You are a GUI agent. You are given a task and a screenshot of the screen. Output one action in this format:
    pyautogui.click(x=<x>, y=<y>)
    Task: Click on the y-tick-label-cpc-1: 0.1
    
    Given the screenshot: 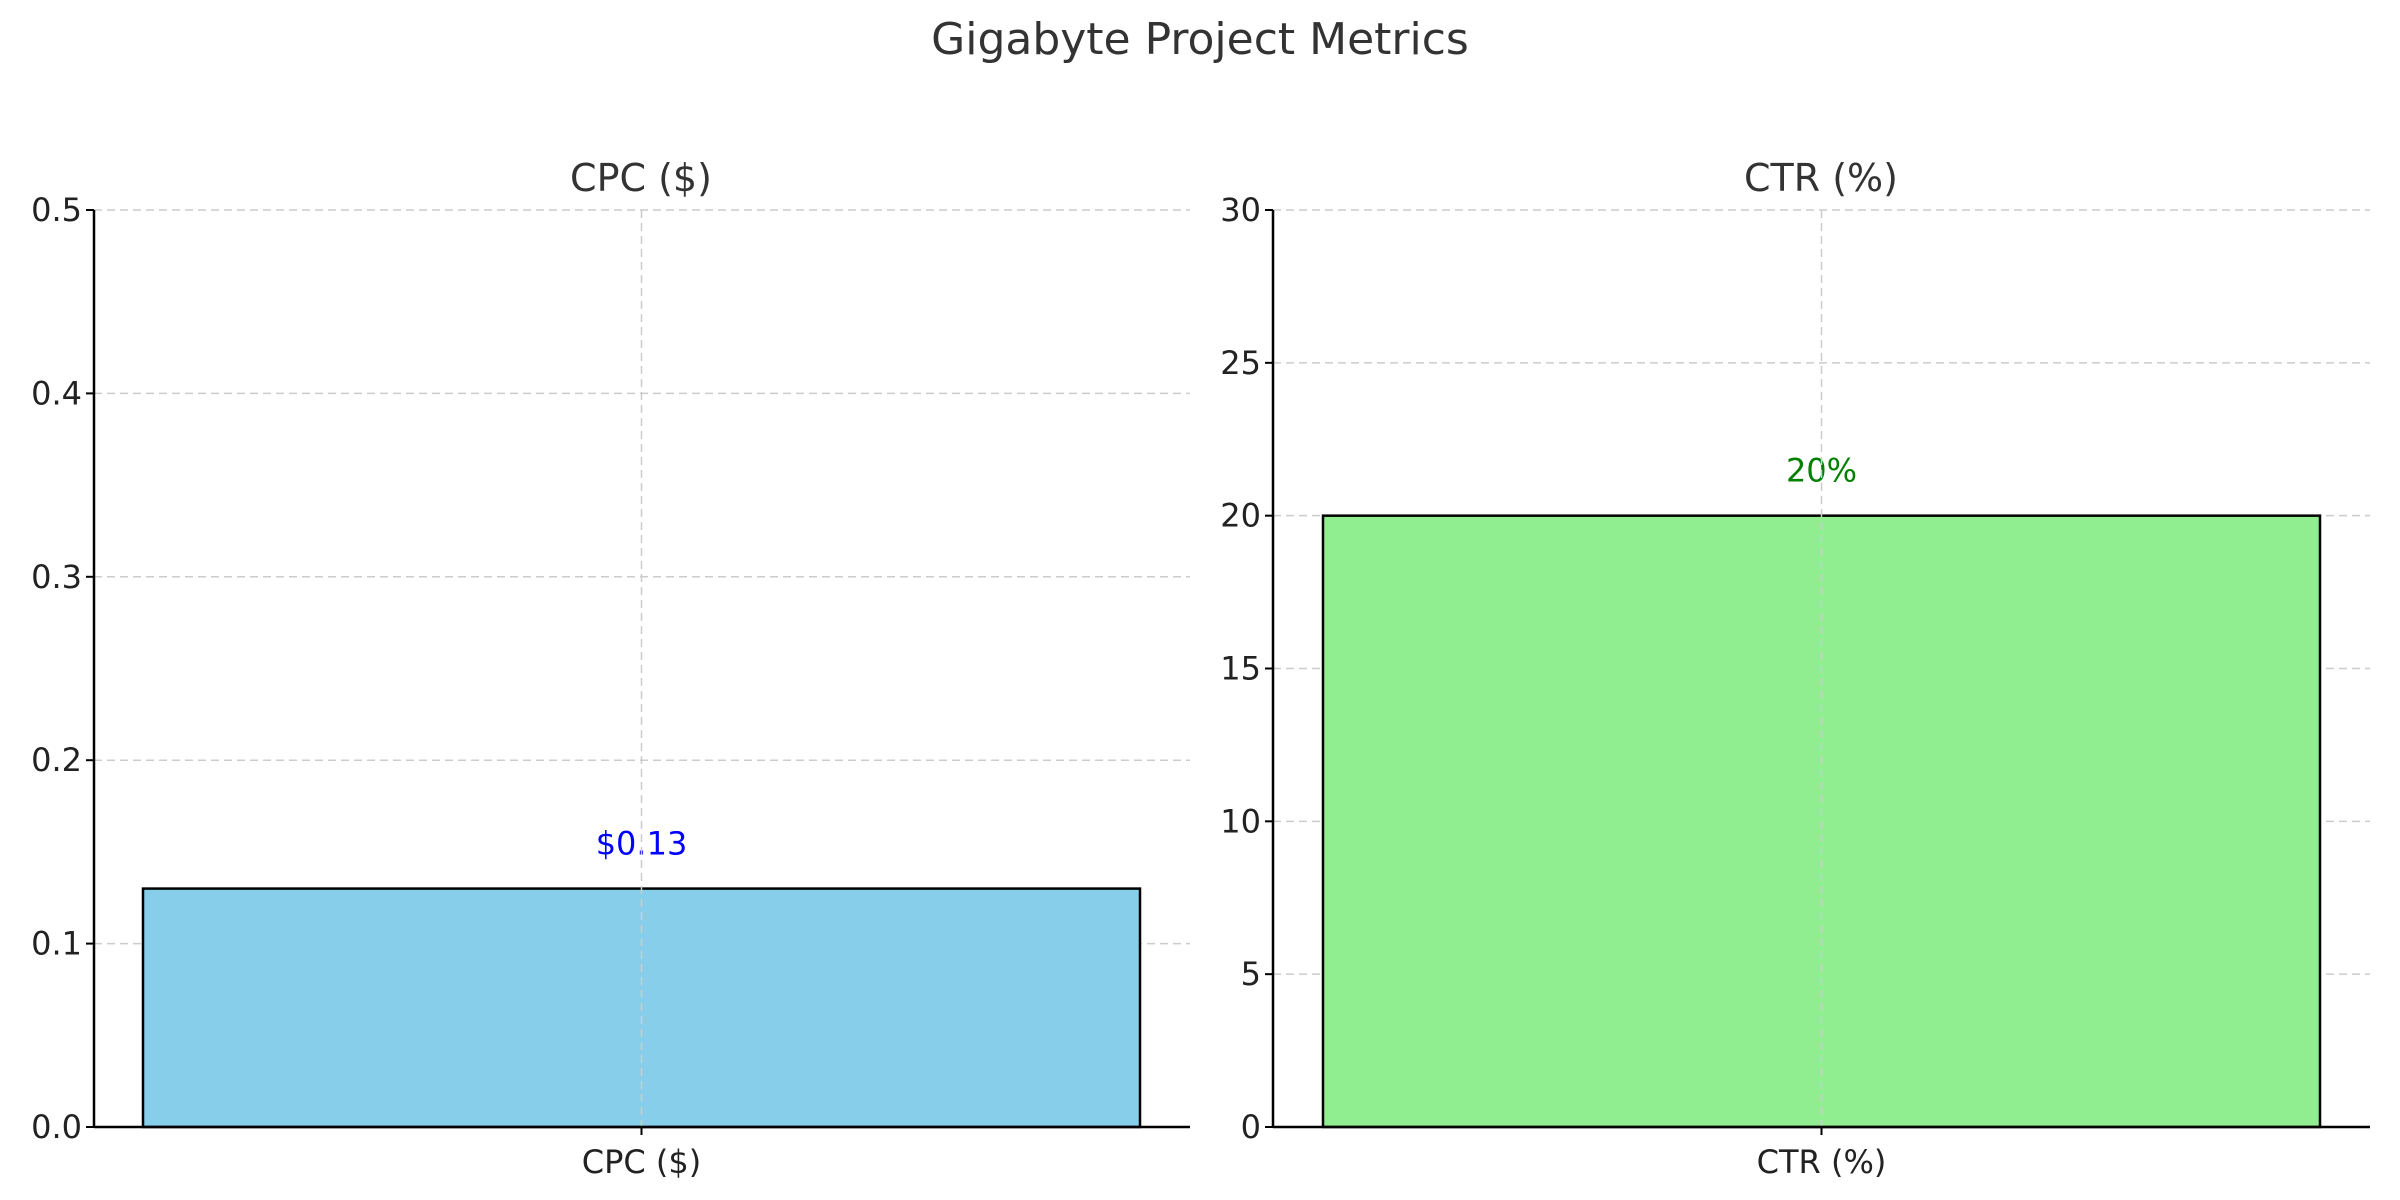 What is the action you would take?
    pyautogui.click(x=56, y=944)
    